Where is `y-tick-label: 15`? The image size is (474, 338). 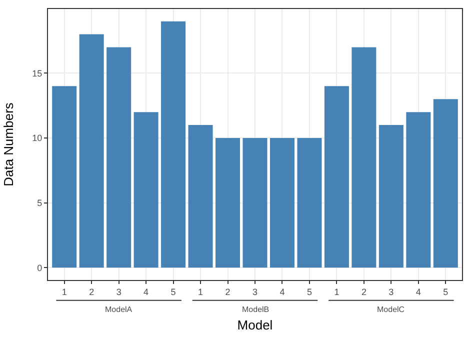 y-tick-label: 15 is located at coordinates (37, 73).